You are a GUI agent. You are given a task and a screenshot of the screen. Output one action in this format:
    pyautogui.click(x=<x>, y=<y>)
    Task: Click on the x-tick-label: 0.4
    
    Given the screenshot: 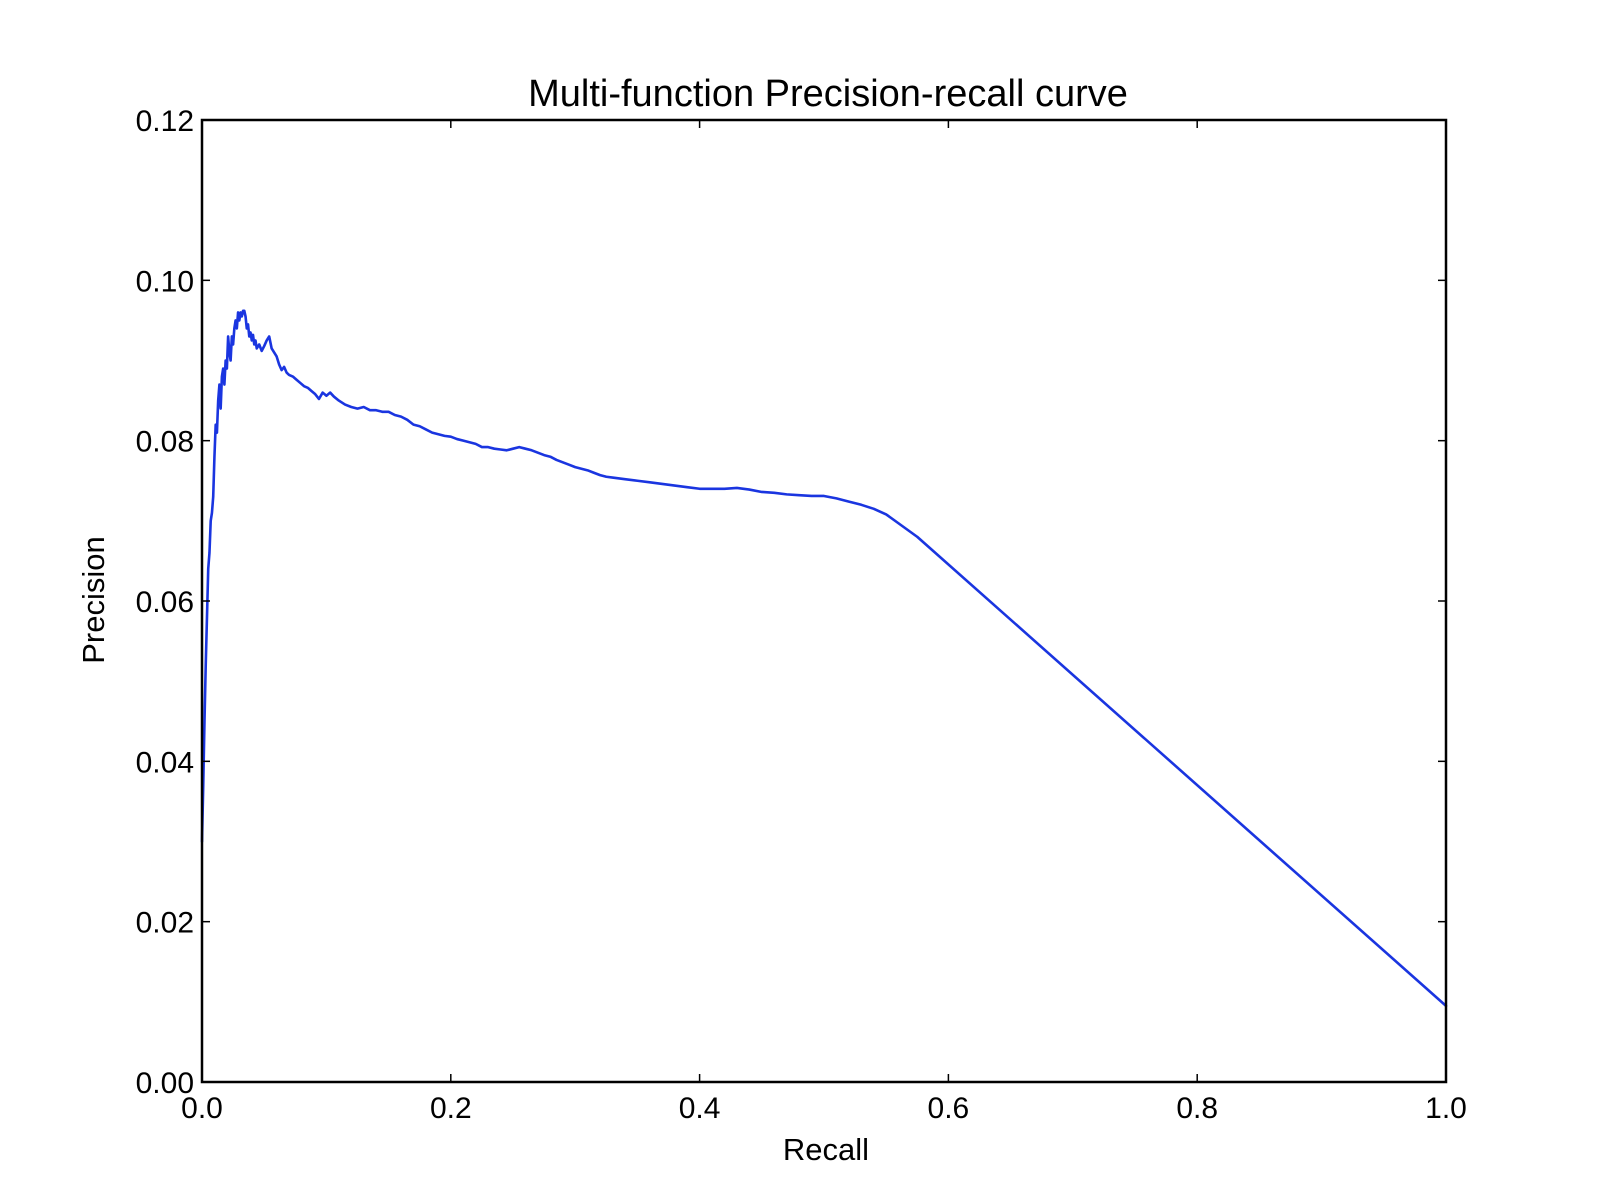 What is the action you would take?
    pyautogui.click(x=700, y=1108)
    